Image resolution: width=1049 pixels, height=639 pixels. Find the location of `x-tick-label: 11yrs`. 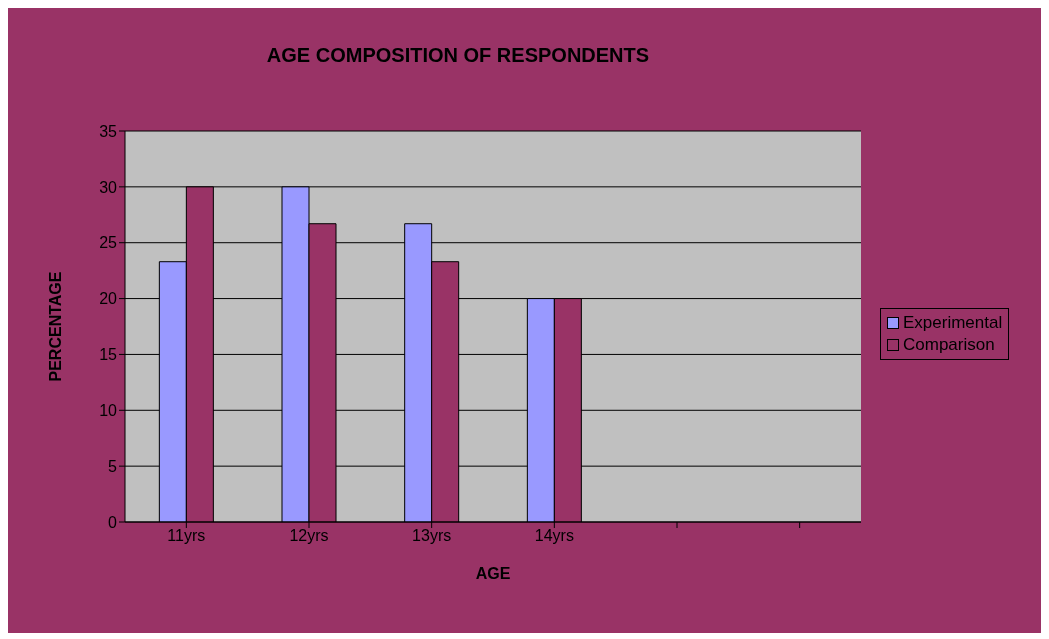

x-tick-label: 11yrs is located at coordinates (186, 536).